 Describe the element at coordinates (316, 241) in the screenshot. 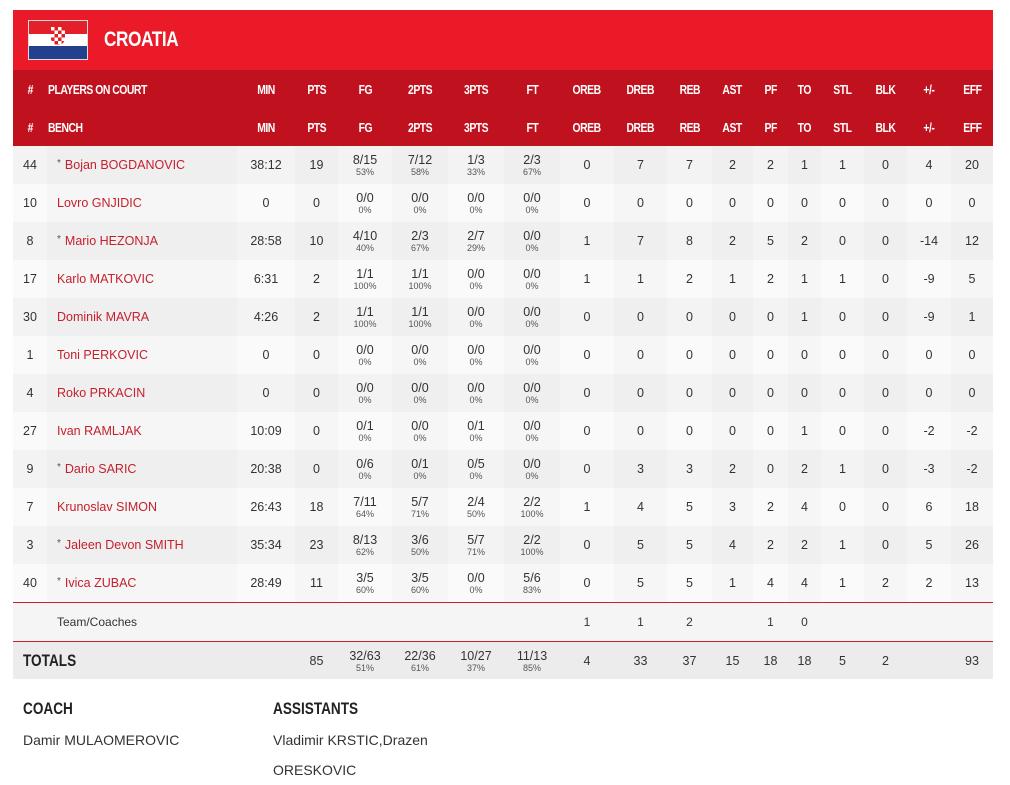

I see `stat-pts: 10` at that location.